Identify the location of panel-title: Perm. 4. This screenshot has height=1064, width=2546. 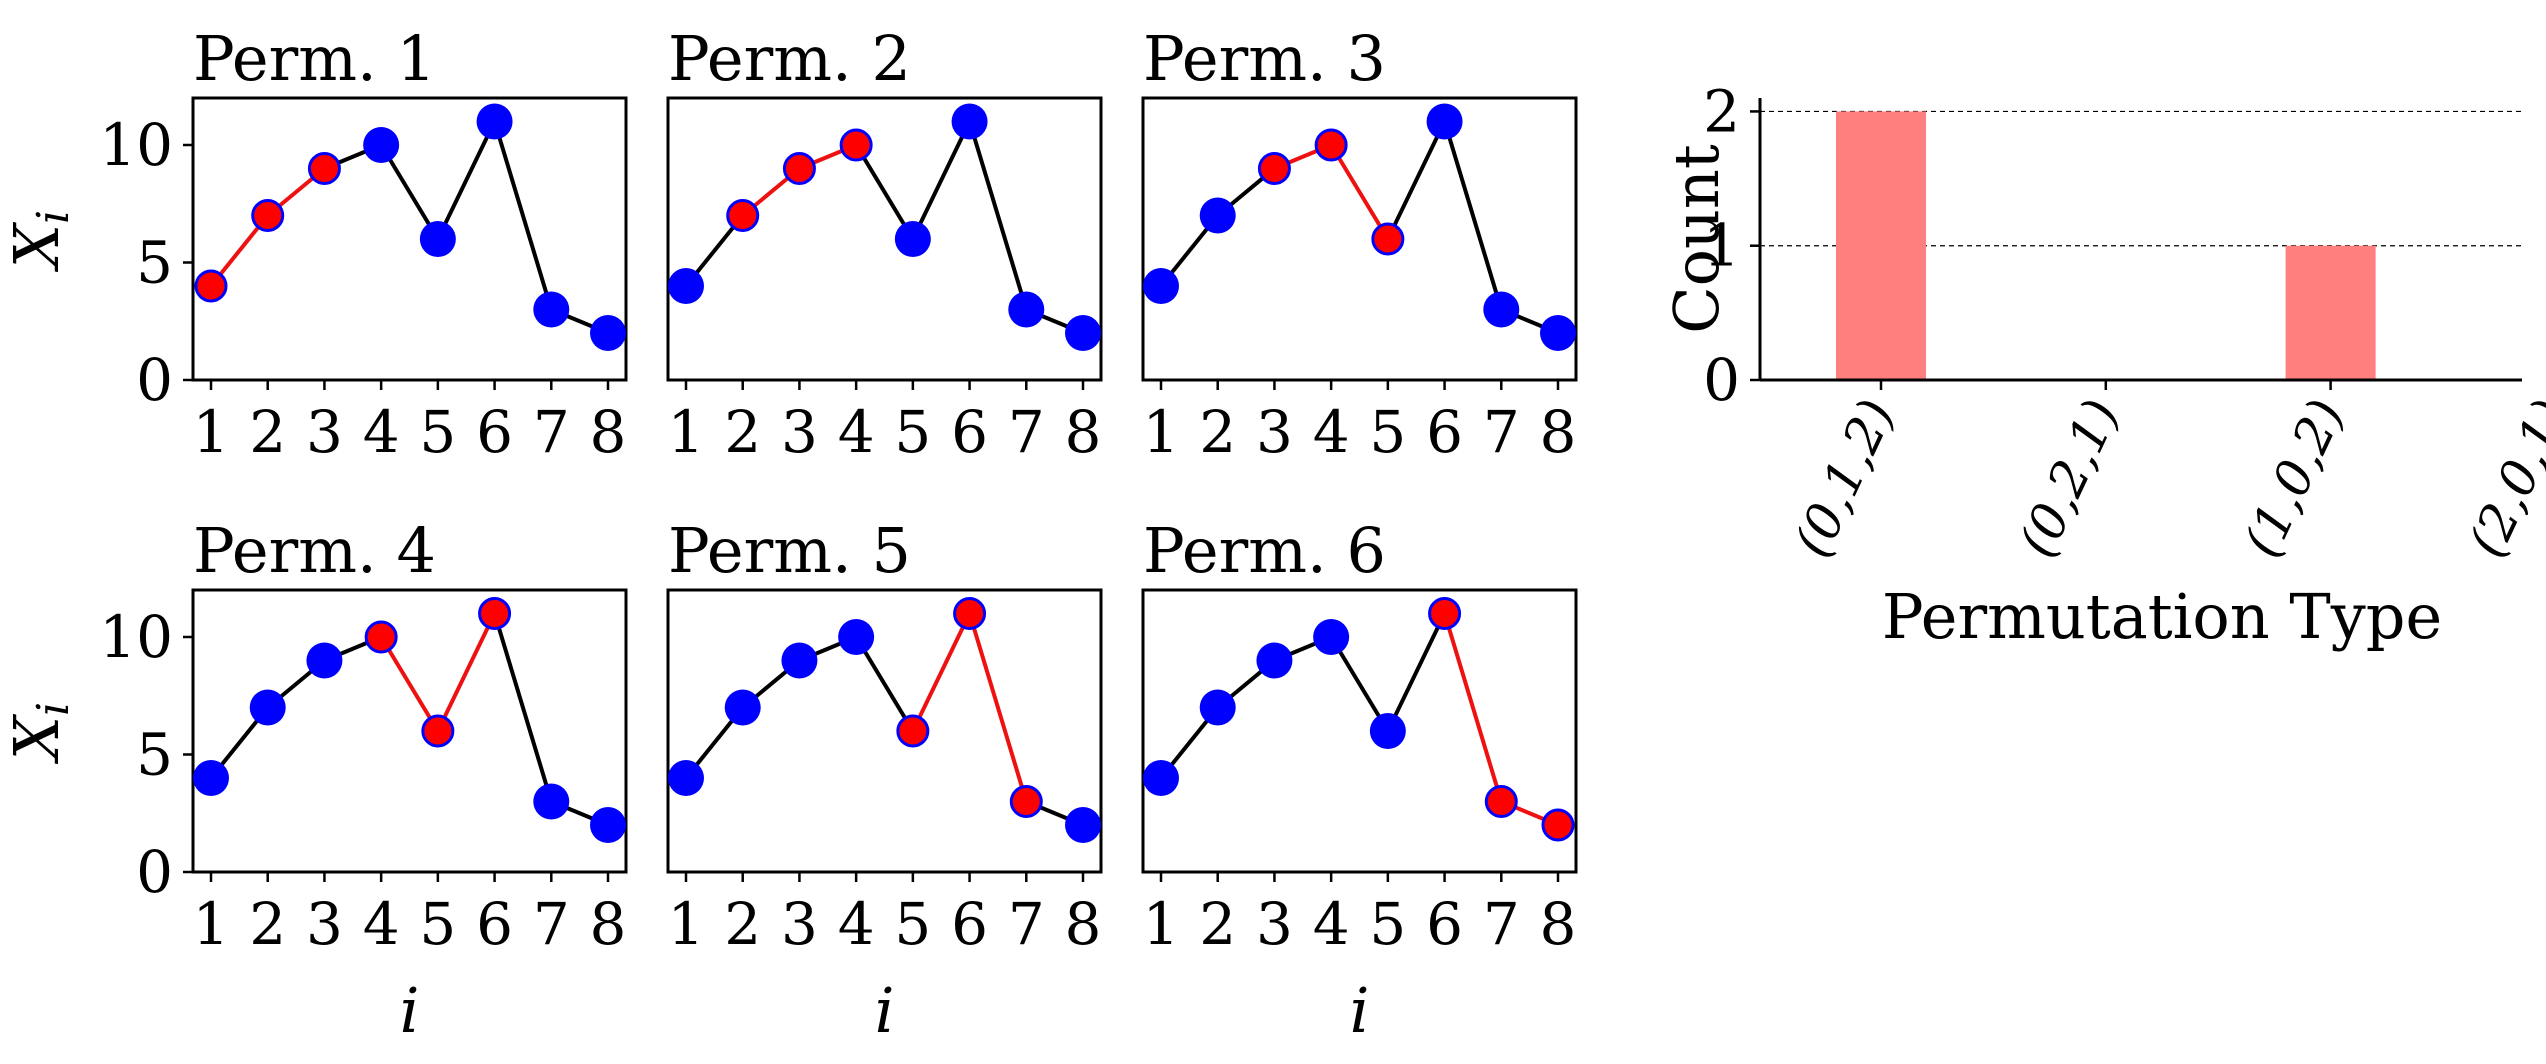
(314, 550).